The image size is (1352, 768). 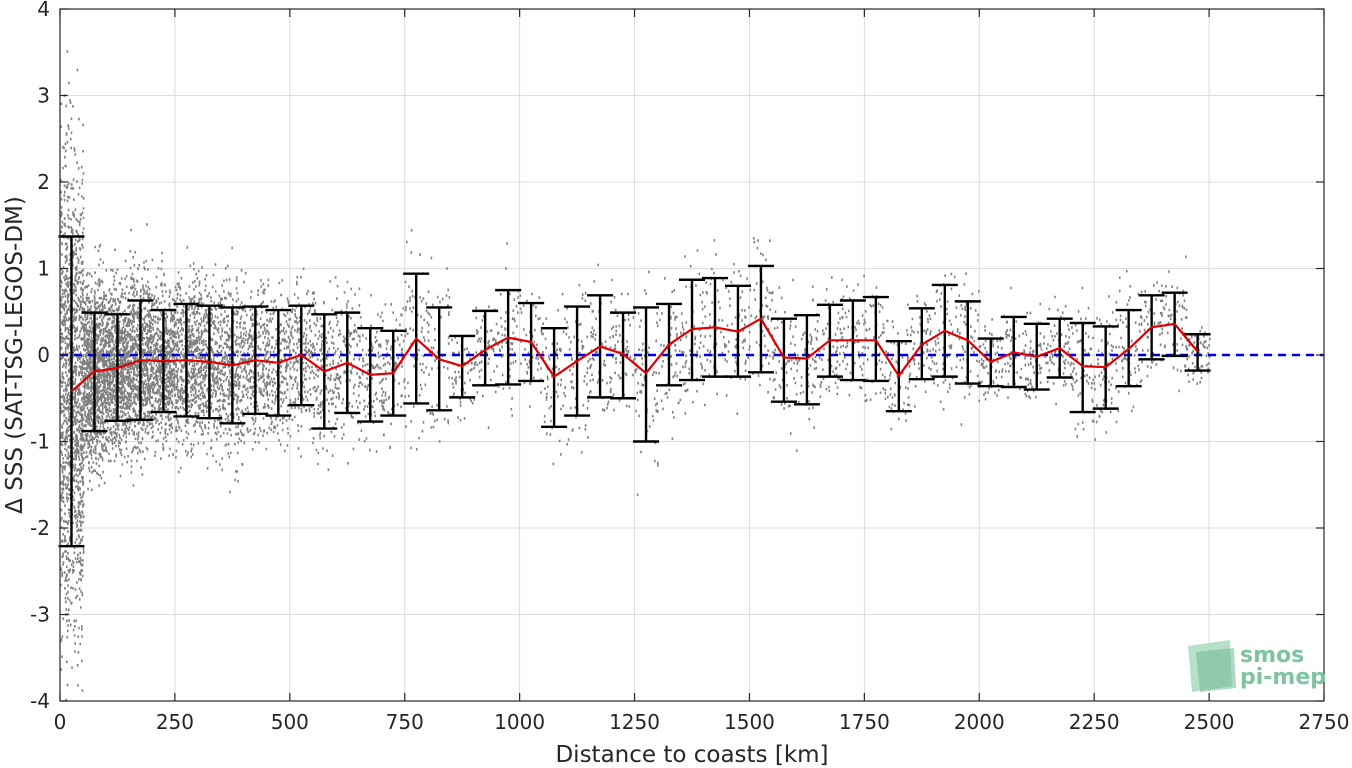 What do you see at coordinates (43, 96) in the screenshot?
I see `y-tick-label: 3` at bounding box center [43, 96].